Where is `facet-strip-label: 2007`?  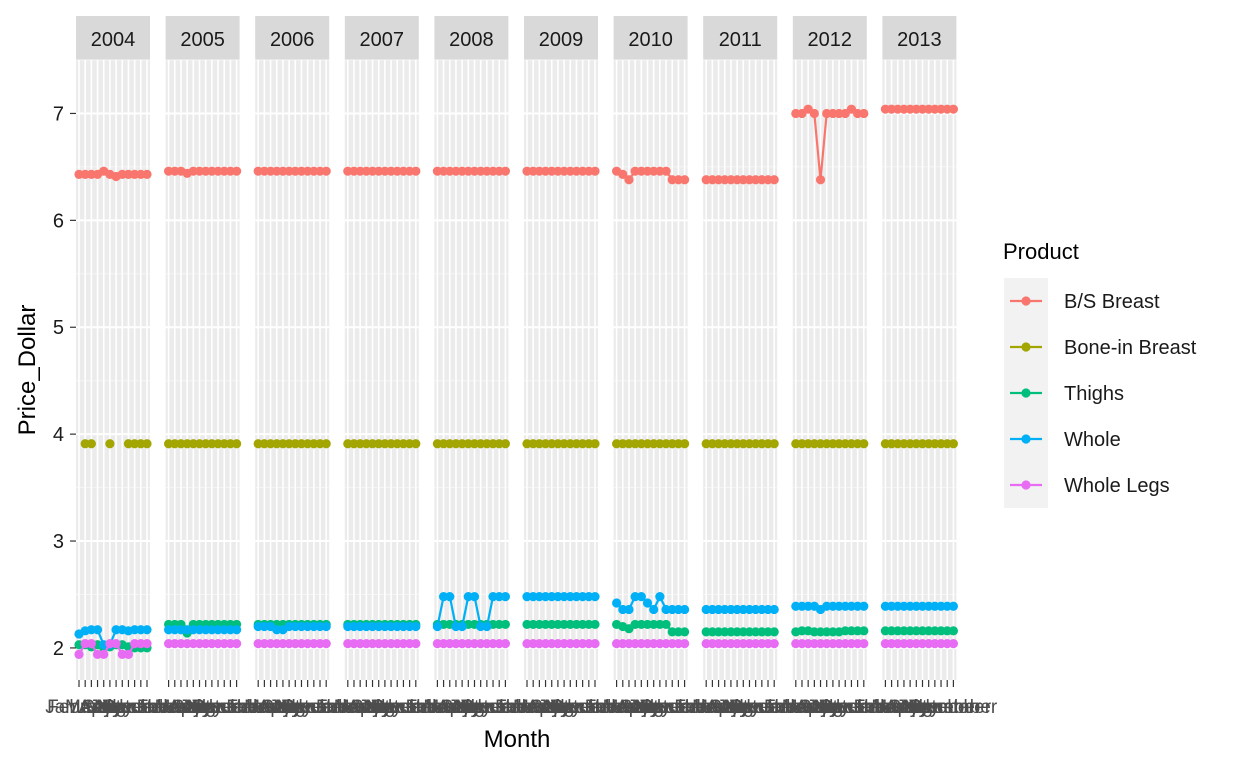 facet-strip-label: 2007 is located at coordinates (382, 40).